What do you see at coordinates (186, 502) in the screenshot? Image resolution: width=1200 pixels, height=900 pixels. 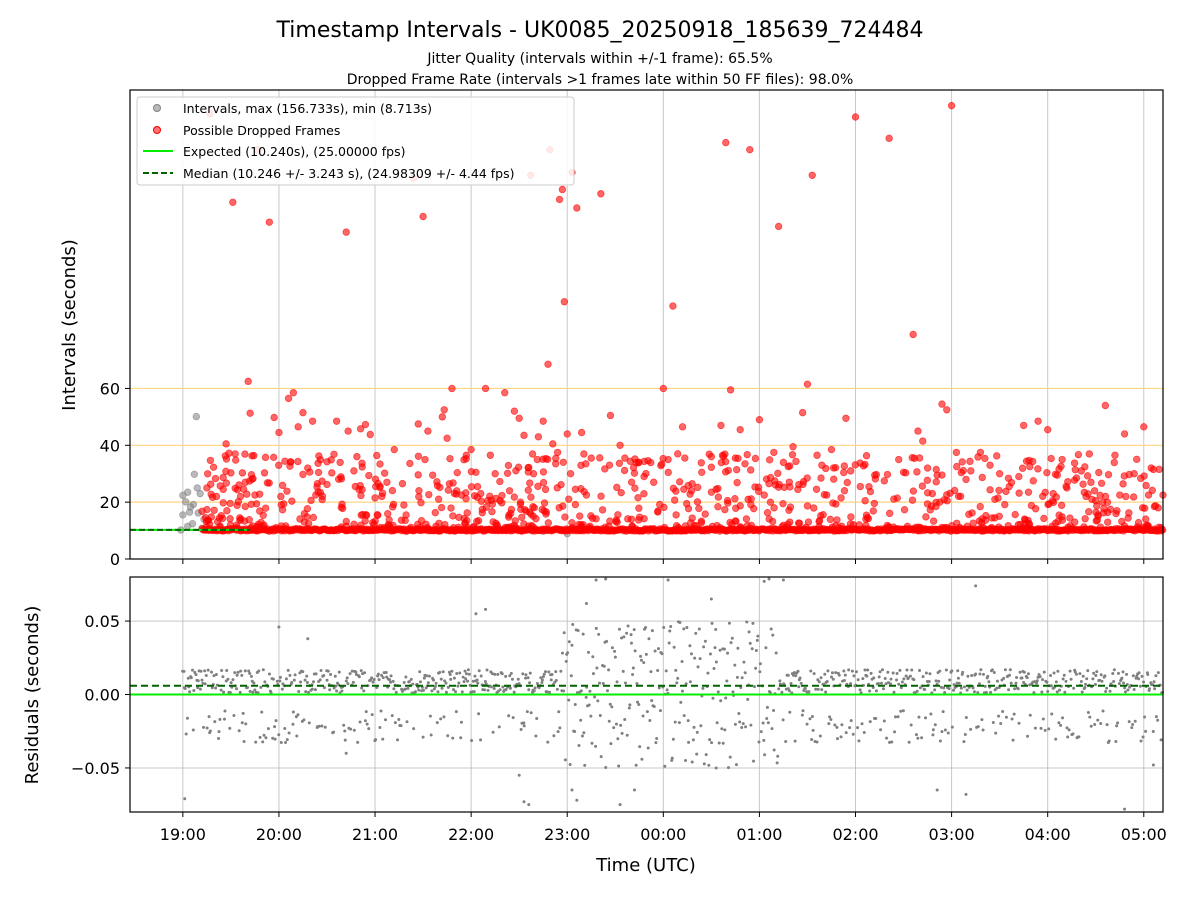 I see `interval-point` at bounding box center [186, 502].